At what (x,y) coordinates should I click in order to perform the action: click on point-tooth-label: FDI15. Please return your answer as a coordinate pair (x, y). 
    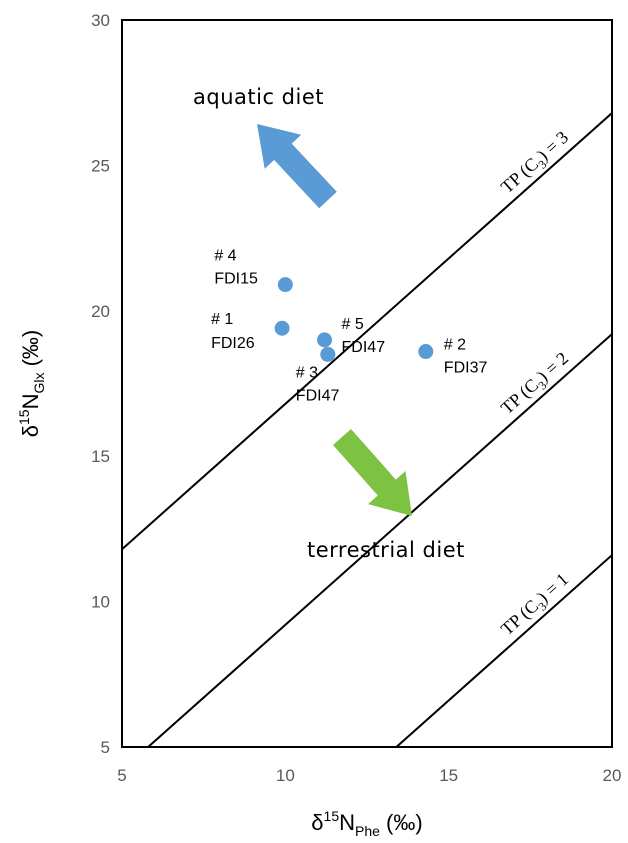
    Looking at the image, I should click on (236, 279).